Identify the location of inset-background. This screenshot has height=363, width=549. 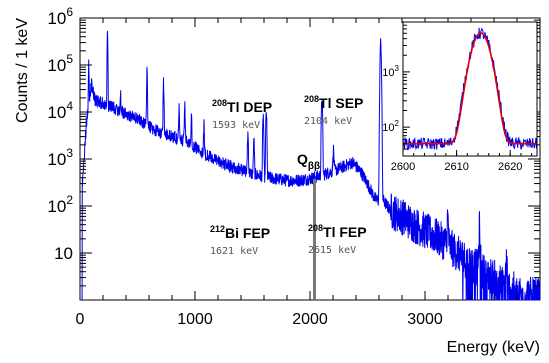
(470, 89).